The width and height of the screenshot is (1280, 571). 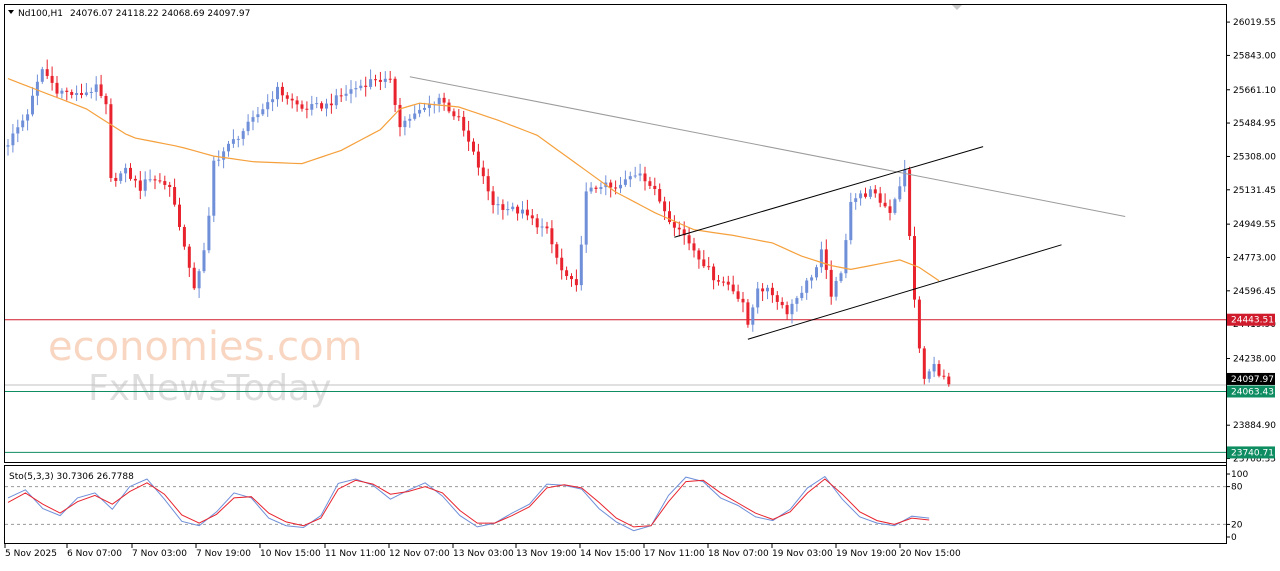 What do you see at coordinates (829, 192) in the screenshot?
I see `channel-upper-line` at bounding box center [829, 192].